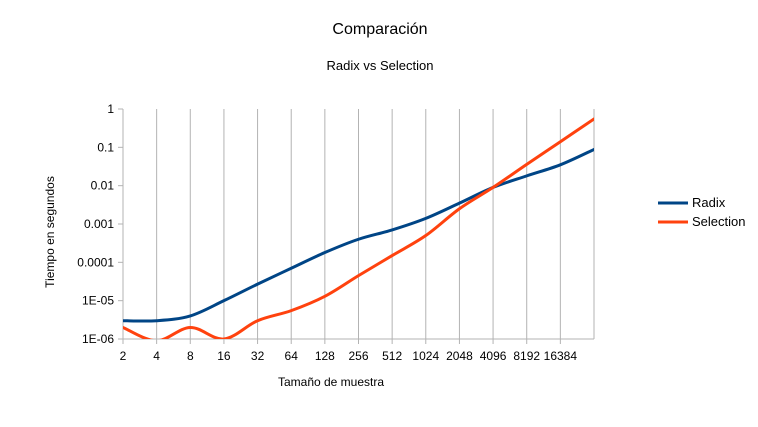 This screenshot has width=758, height=427. I want to click on x-tick-label: 256, so click(358, 356).